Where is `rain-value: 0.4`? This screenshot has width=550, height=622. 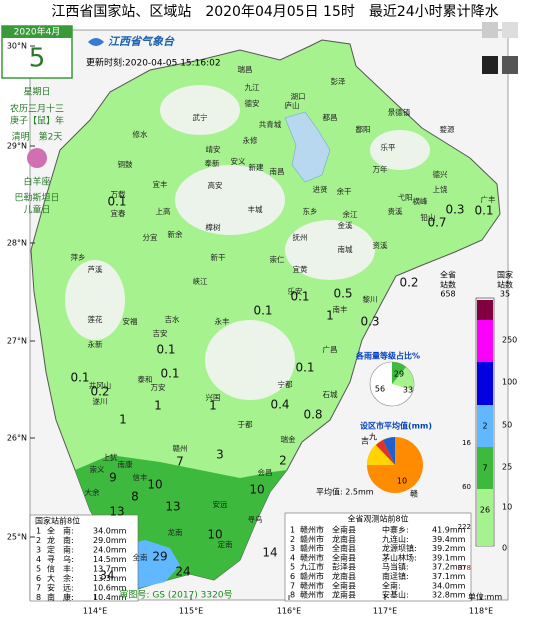 rain-value: 0.4 is located at coordinates (279, 405).